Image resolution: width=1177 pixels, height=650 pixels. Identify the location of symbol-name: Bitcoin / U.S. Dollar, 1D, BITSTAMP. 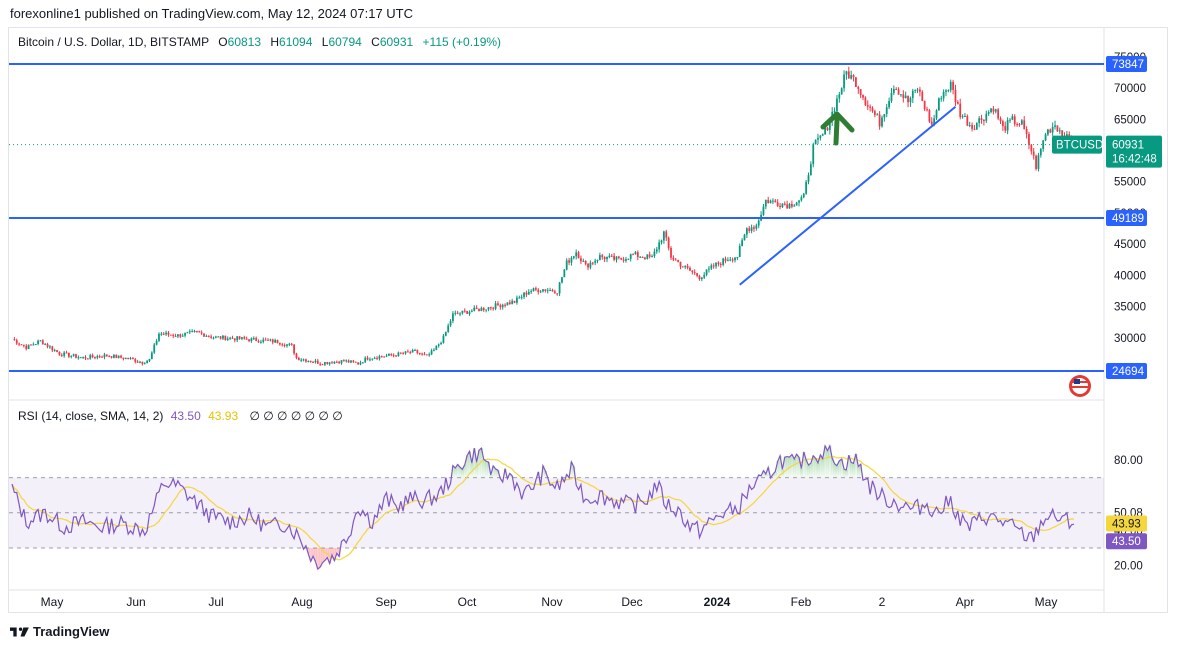
(113, 42).